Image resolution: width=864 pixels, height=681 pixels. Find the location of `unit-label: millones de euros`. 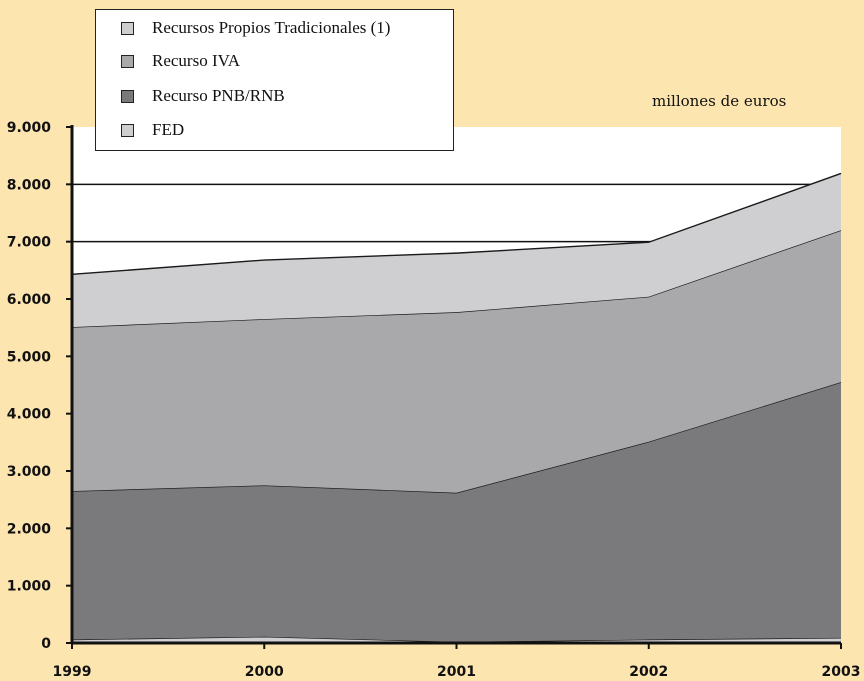

unit-label: millones de euros is located at coordinates (719, 101).